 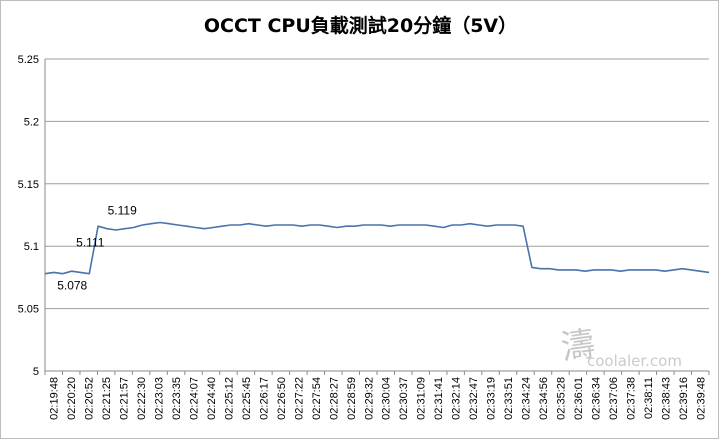 What do you see at coordinates (90, 398) in the screenshot?
I see `x-tick-label: 02:20:52` at bounding box center [90, 398].